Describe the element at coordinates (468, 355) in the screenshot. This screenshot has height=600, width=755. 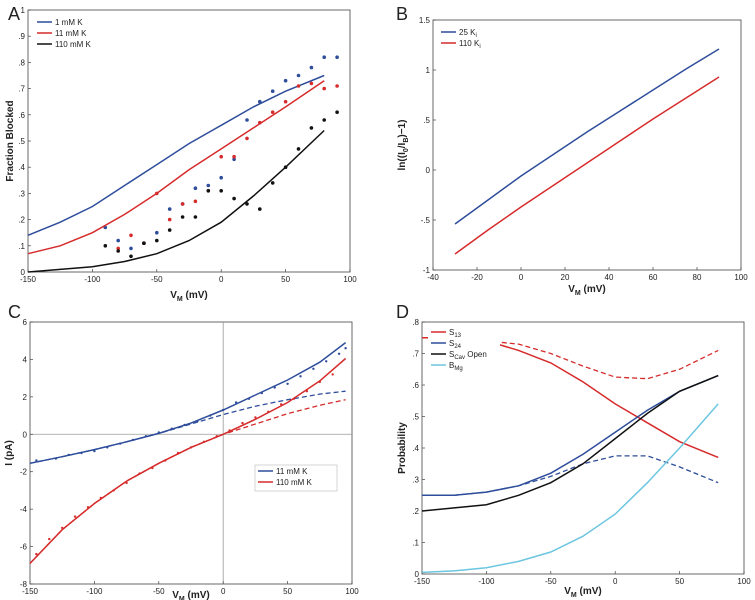
I see `legend-label-scav-open: SCav Open` at that location.